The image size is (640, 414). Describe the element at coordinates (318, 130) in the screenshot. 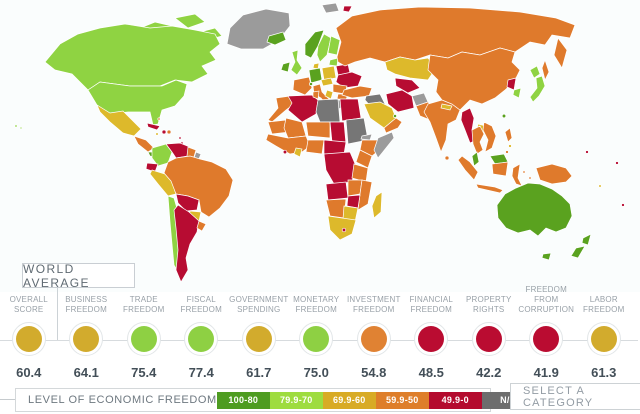

I see `region-niger` at that location.